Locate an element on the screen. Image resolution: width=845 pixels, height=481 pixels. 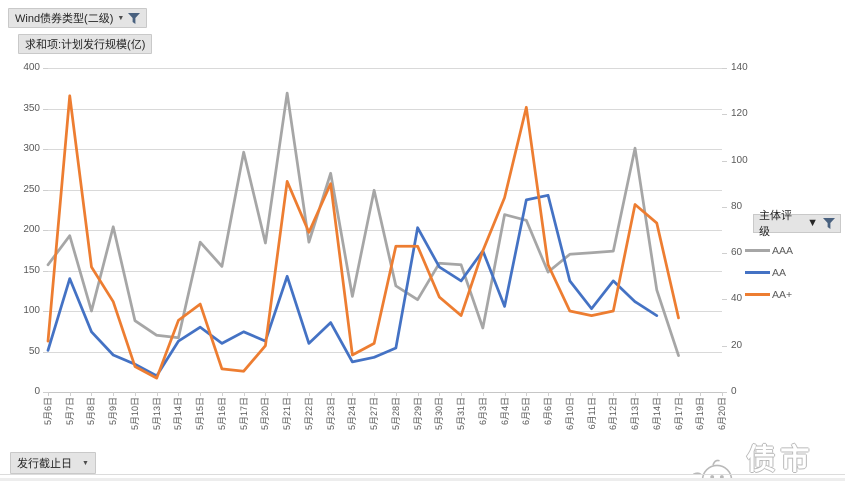
legend: 主体评级 ▼ AAA AA AA+ is located at coordinates (793, 256).